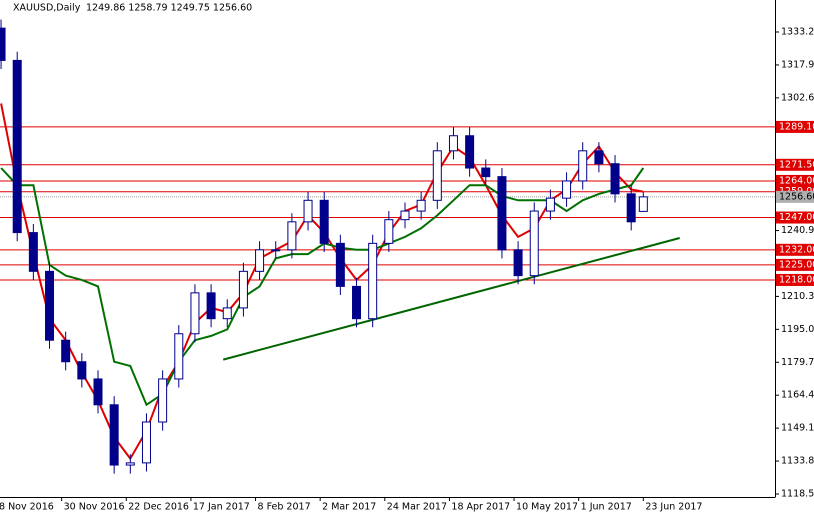  I want to click on x-tick-label: 30 Nov 2016, so click(94, 507).